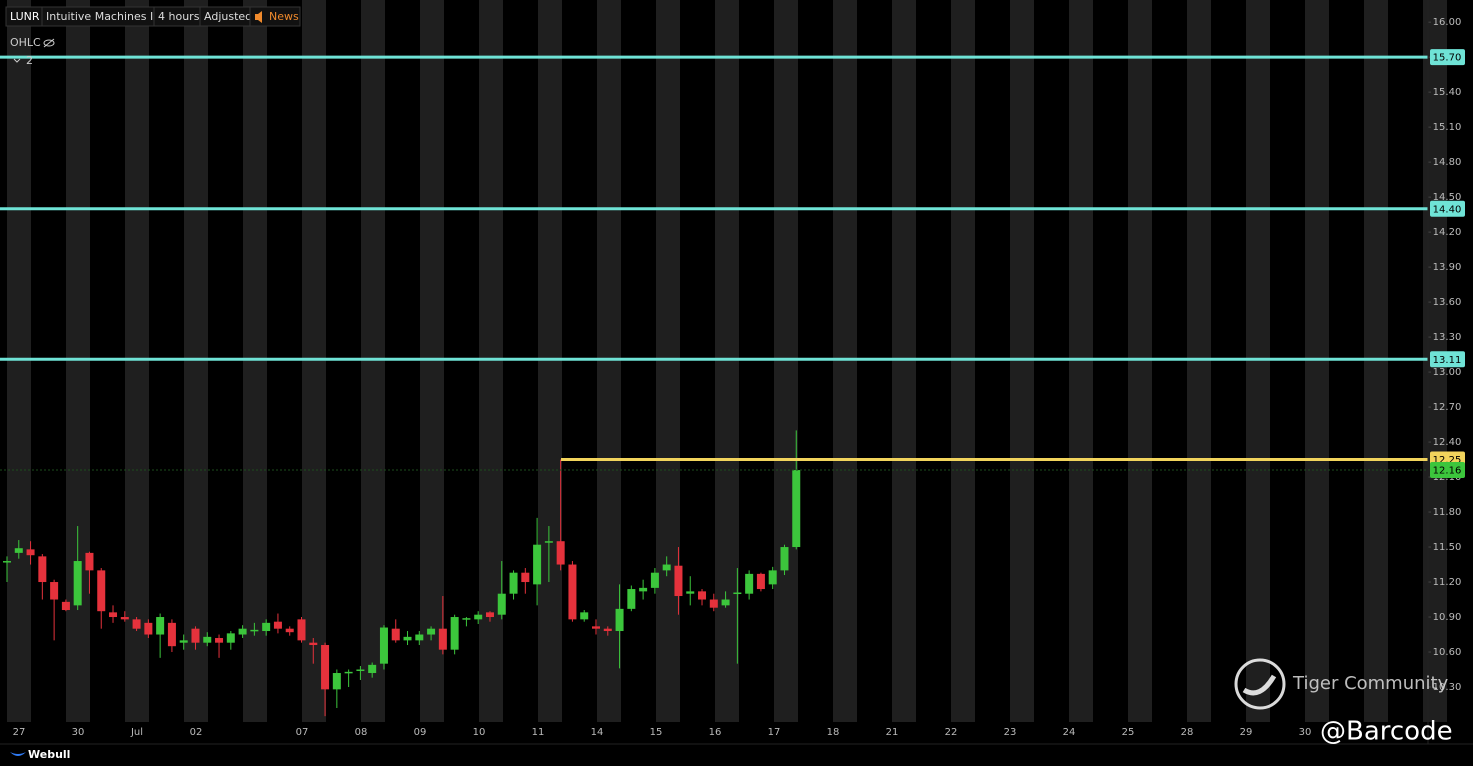 Image resolution: width=1473 pixels, height=766 pixels. Describe the element at coordinates (17, 60) in the screenshot. I see `collapse-icon` at that location.